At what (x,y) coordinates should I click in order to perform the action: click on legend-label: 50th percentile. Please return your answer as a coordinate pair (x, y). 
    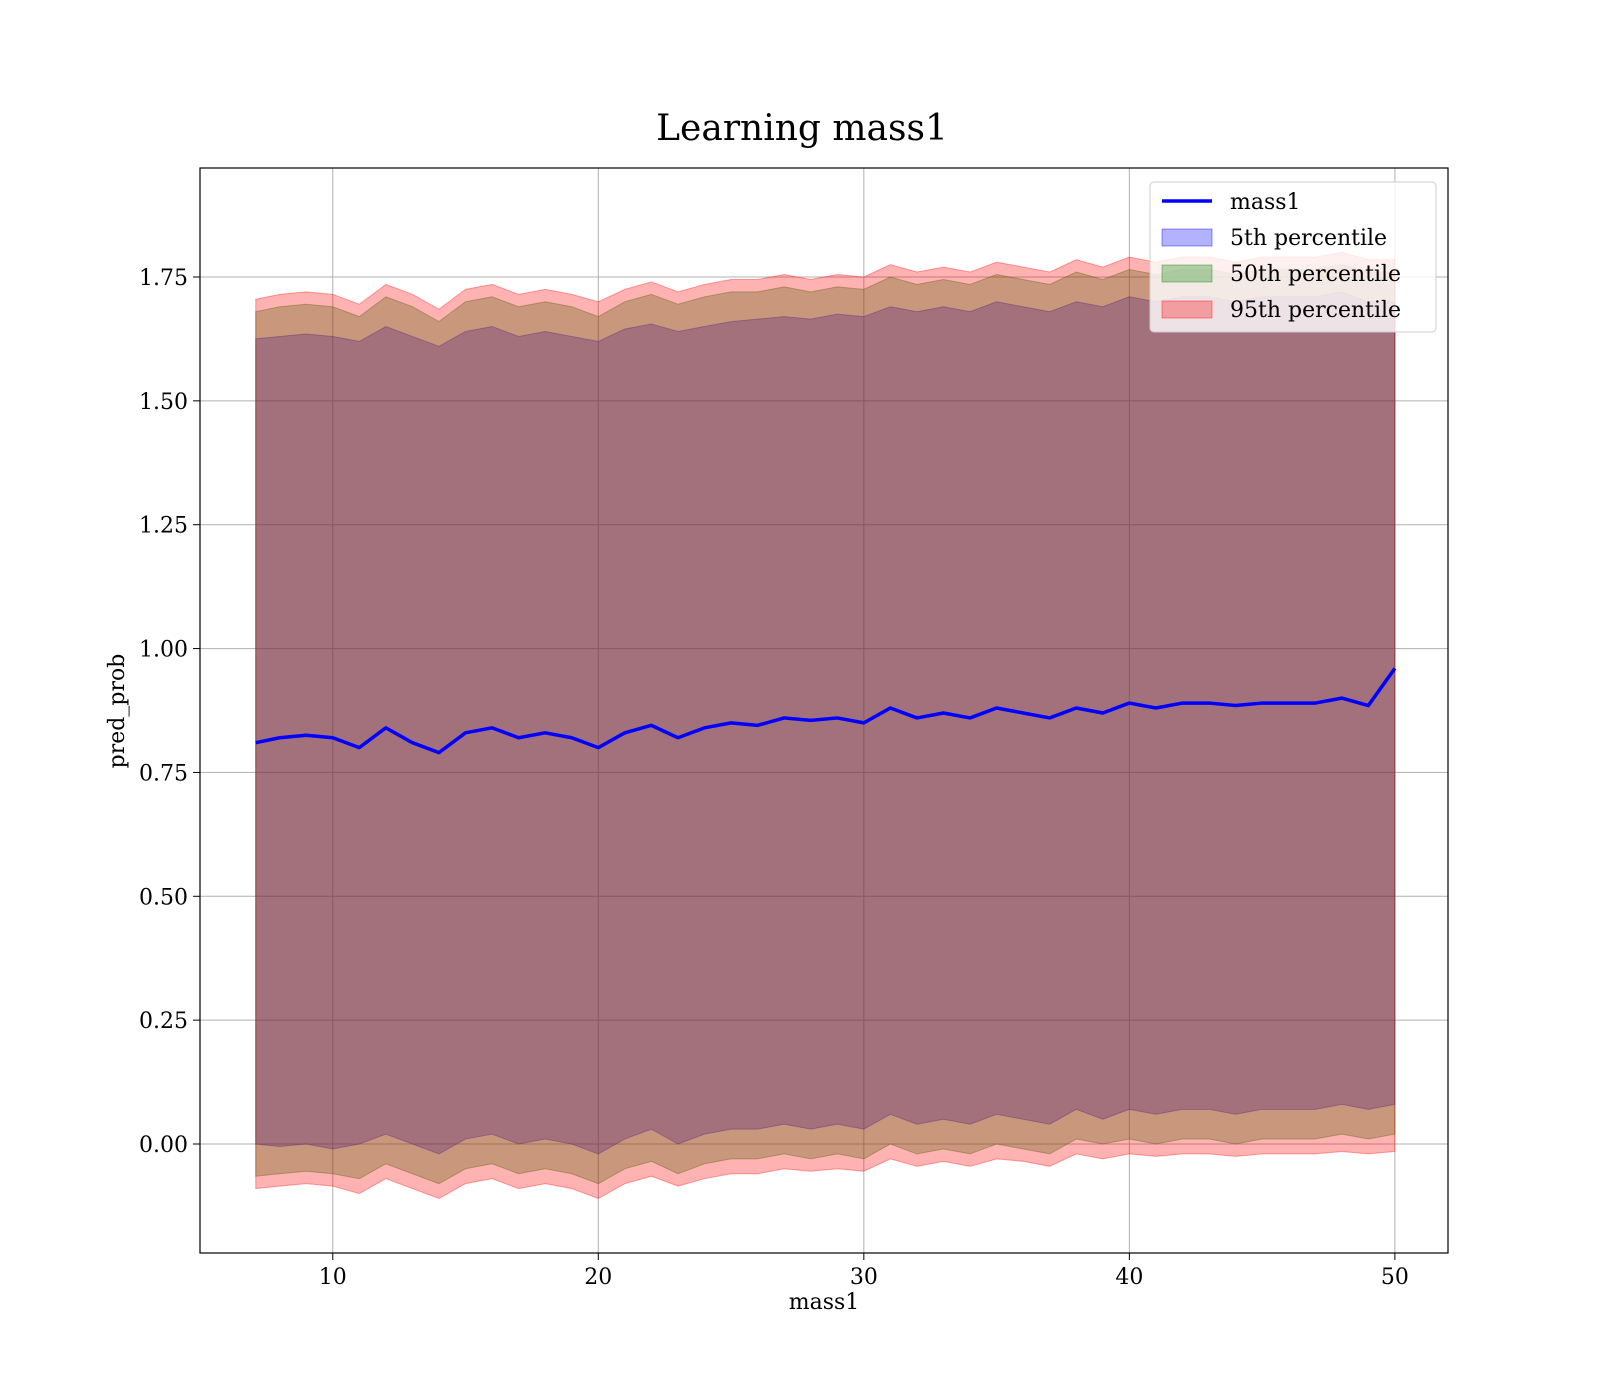
    Looking at the image, I should click on (1315, 274).